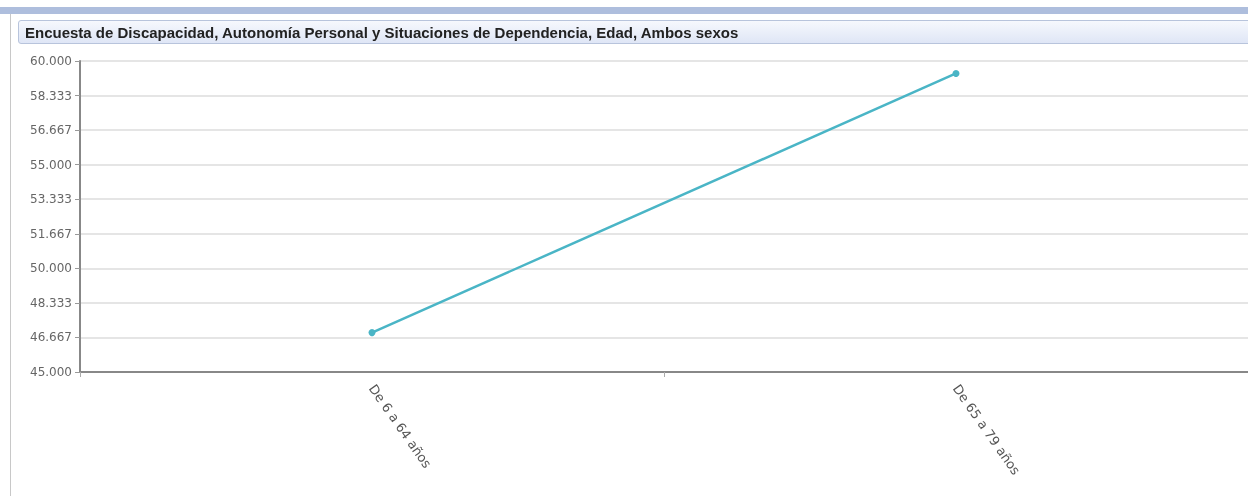 The height and width of the screenshot is (496, 1248). I want to click on y-tick-label: 46.667, so click(51, 337).